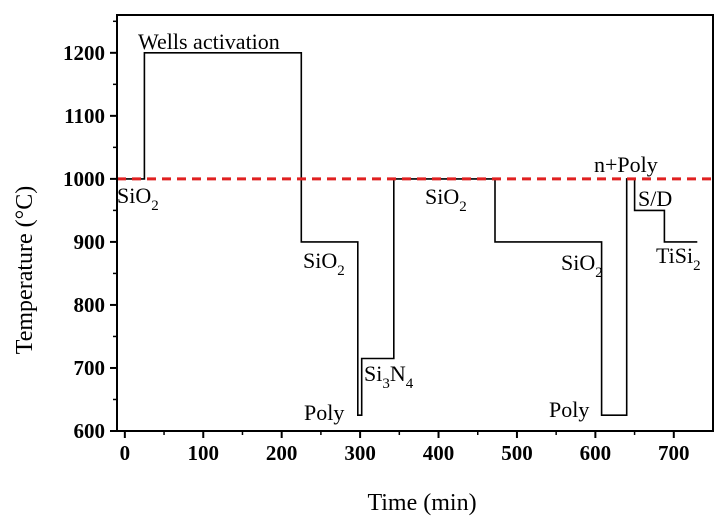 The image size is (727, 525). What do you see at coordinates (360, 453) in the screenshot?
I see `x-tick-label: 300` at bounding box center [360, 453].